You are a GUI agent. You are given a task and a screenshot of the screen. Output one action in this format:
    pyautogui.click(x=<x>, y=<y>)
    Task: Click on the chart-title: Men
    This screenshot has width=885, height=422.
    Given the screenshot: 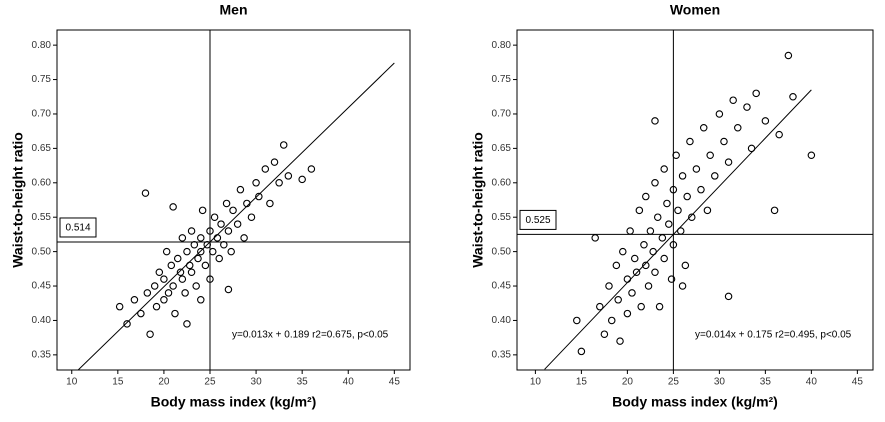 What is the action you would take?
    pyautogui.click(x=234, y=10)
    